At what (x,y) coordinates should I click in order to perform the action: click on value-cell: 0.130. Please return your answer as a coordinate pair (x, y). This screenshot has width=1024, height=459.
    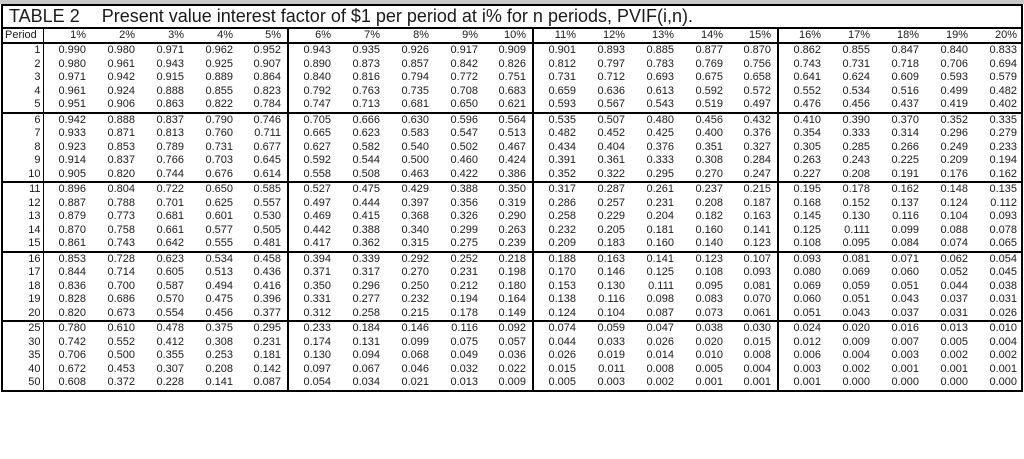
    Looking at the image, I should click on (856, 216).